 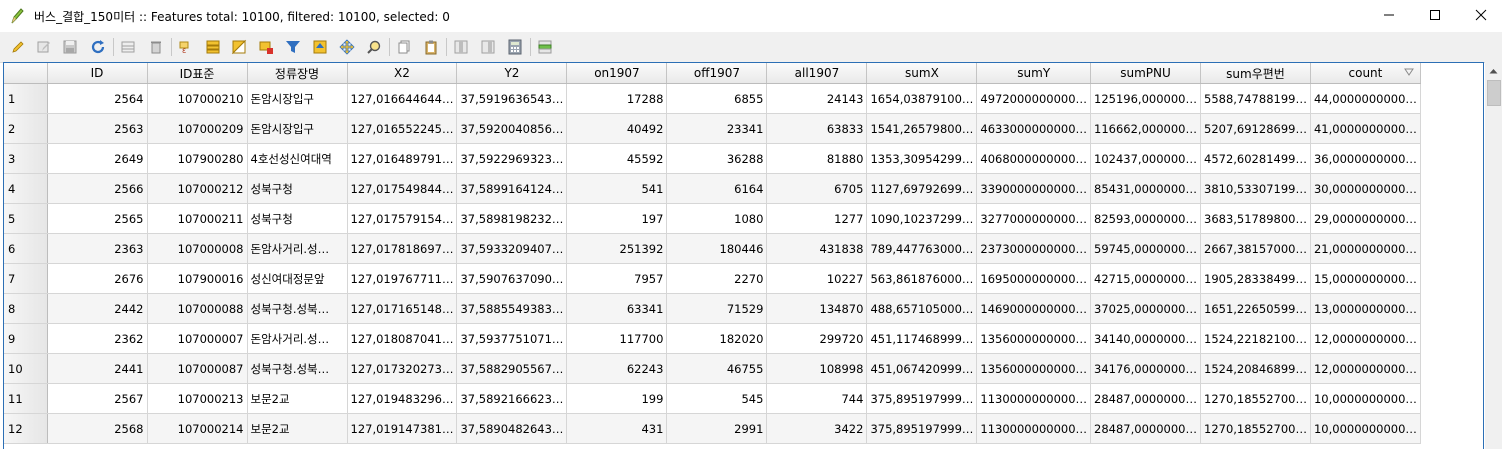 I want to click on table-cell: 541, so click(x=617, y=188).